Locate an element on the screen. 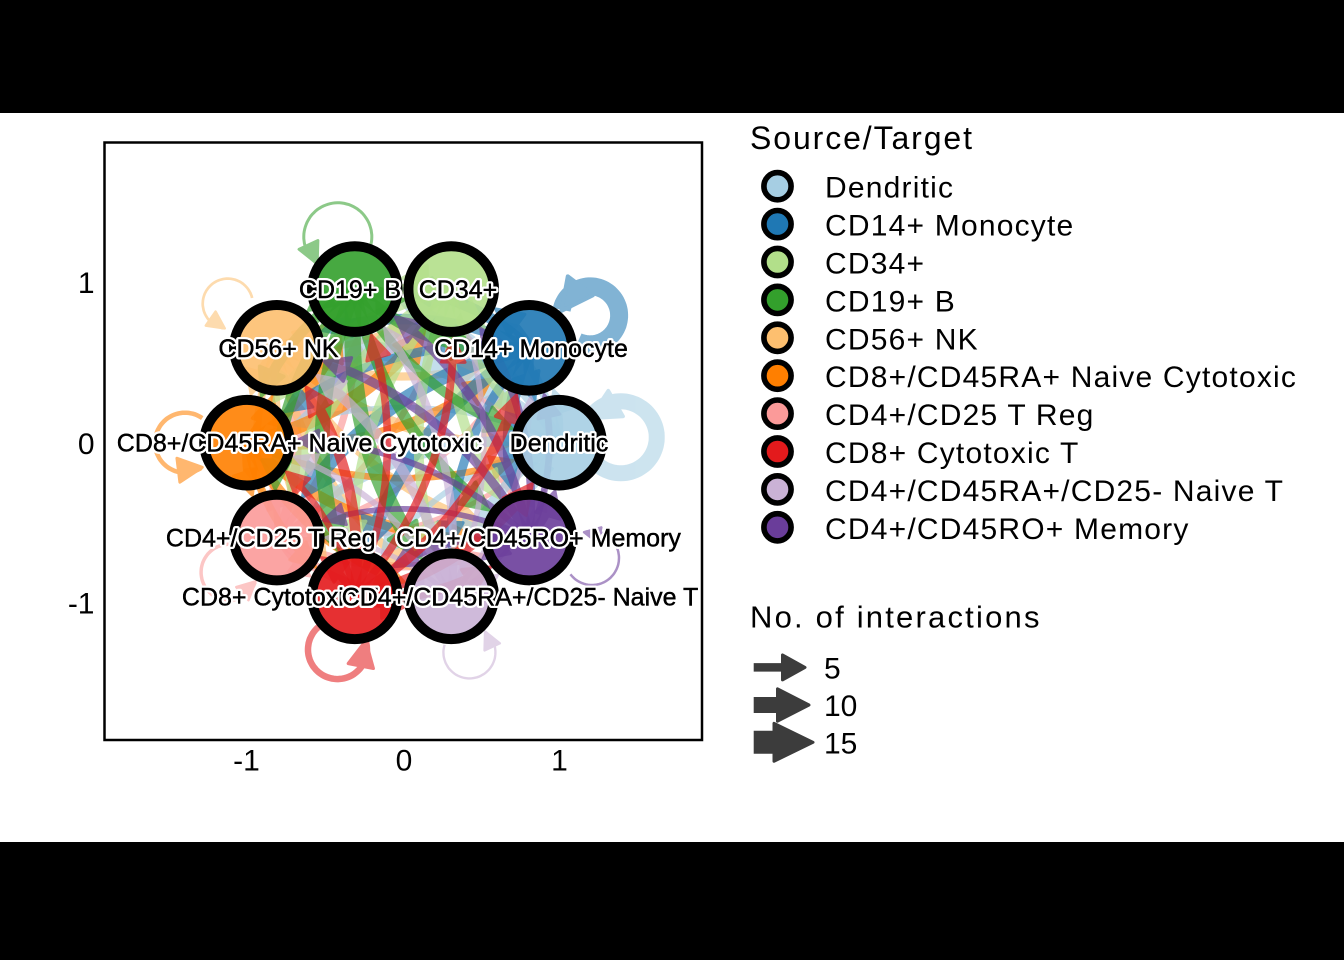 The image size is (1344, 960). svg-text: 10 is located at coordinates (840, 706).